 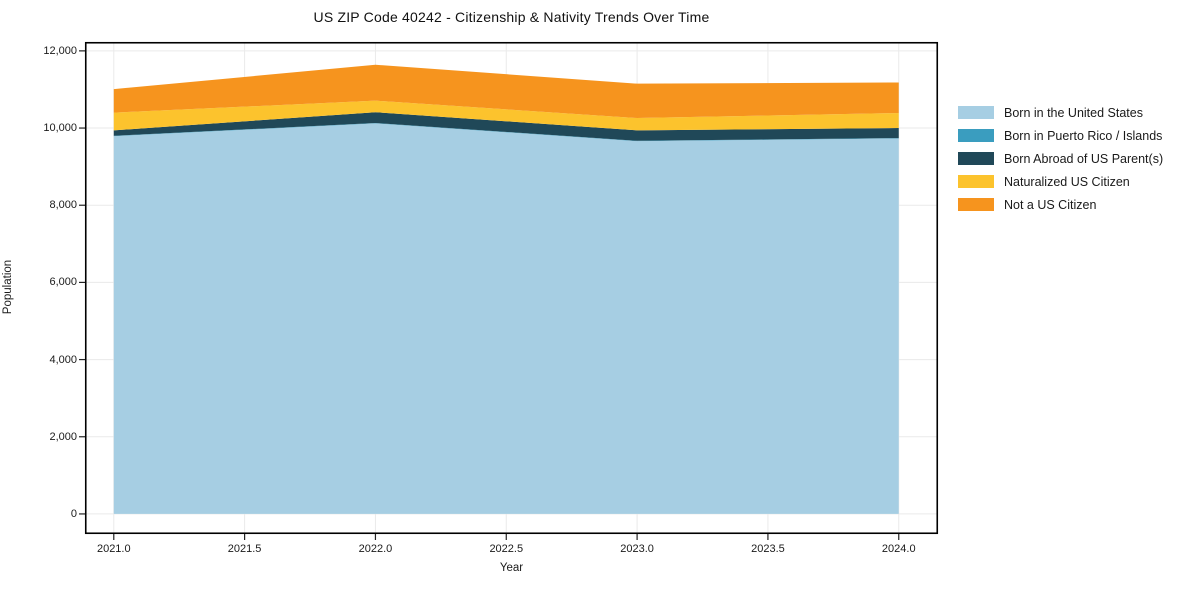 I want to click on y-tick-label: 12,000, so click(x=60, y=50).